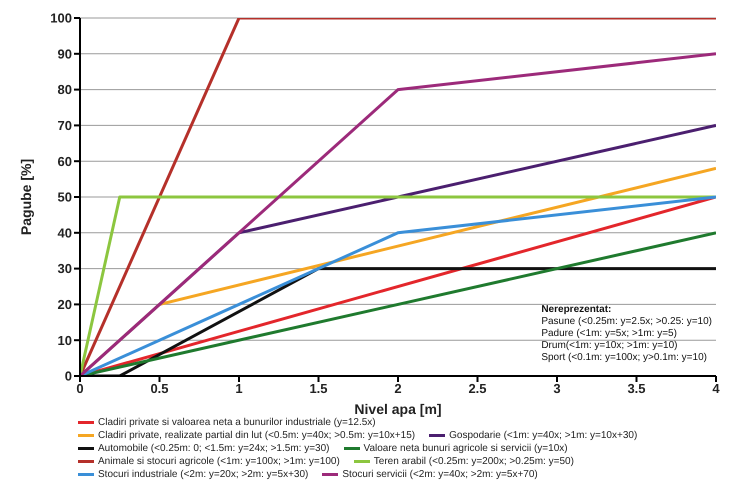 This screenshot has height=497, width=750. What do you see at coordinates (477, 388) in the screenshot?
I see `x-tick-label: 2.5` at bounding box center [477, 388].